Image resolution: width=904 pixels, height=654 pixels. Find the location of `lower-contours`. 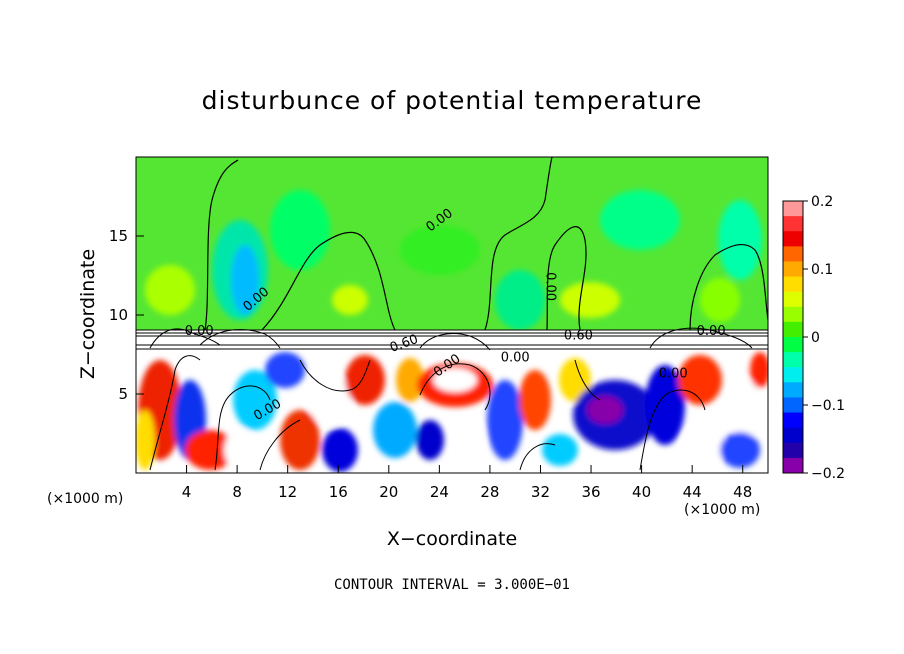

lower-contours is located at coordinates (427, 413).